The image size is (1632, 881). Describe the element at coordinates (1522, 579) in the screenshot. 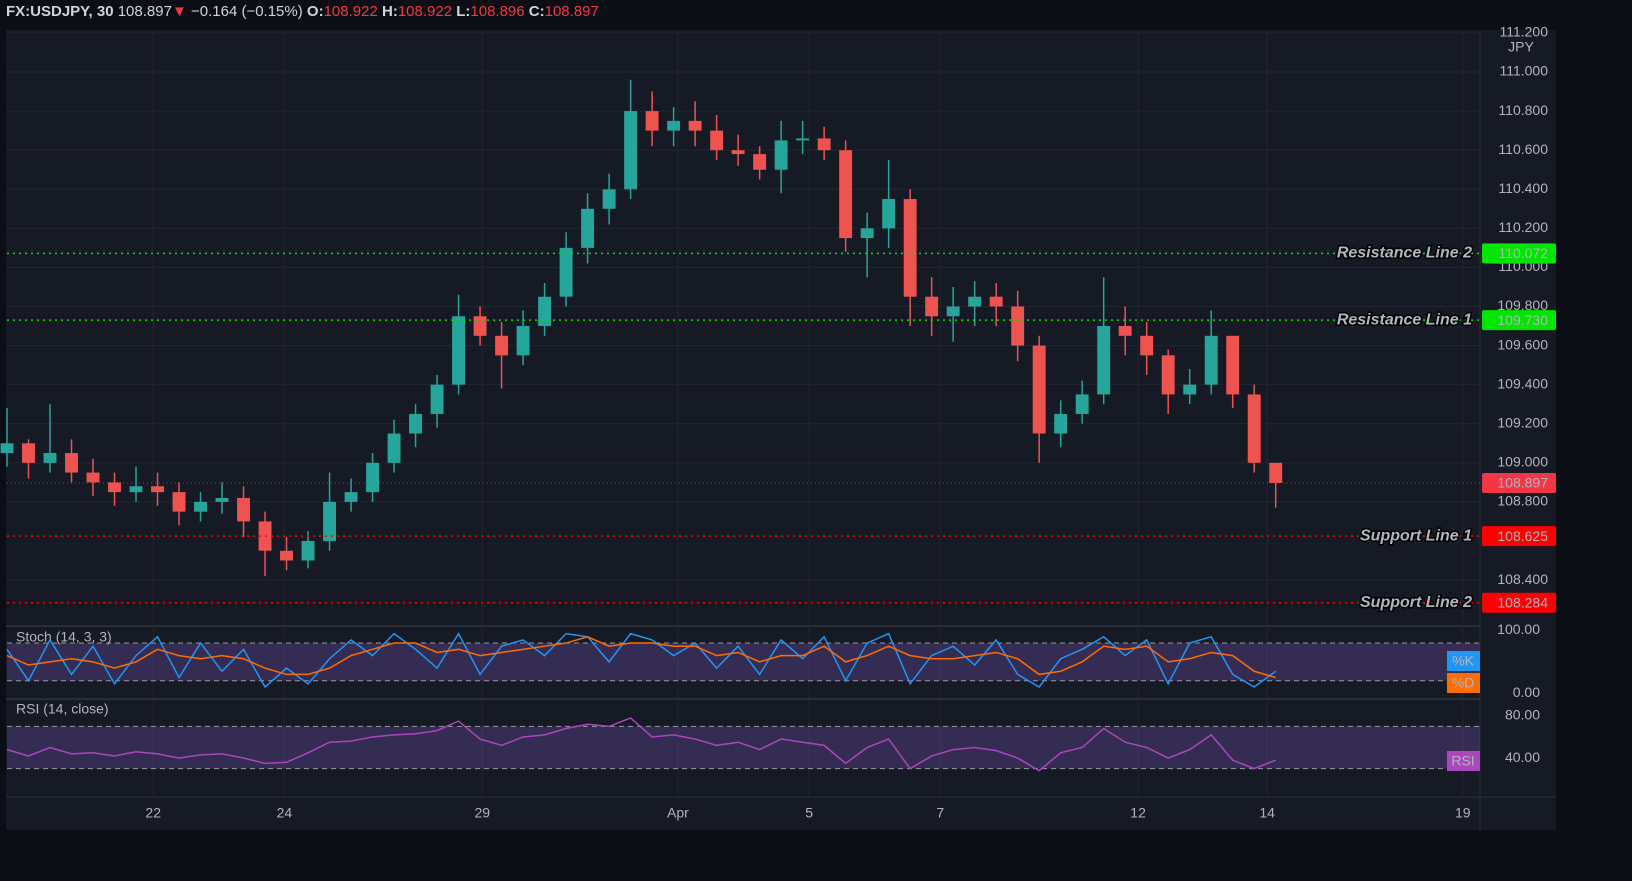

I see `y-tick-label: 108.400` at that location.